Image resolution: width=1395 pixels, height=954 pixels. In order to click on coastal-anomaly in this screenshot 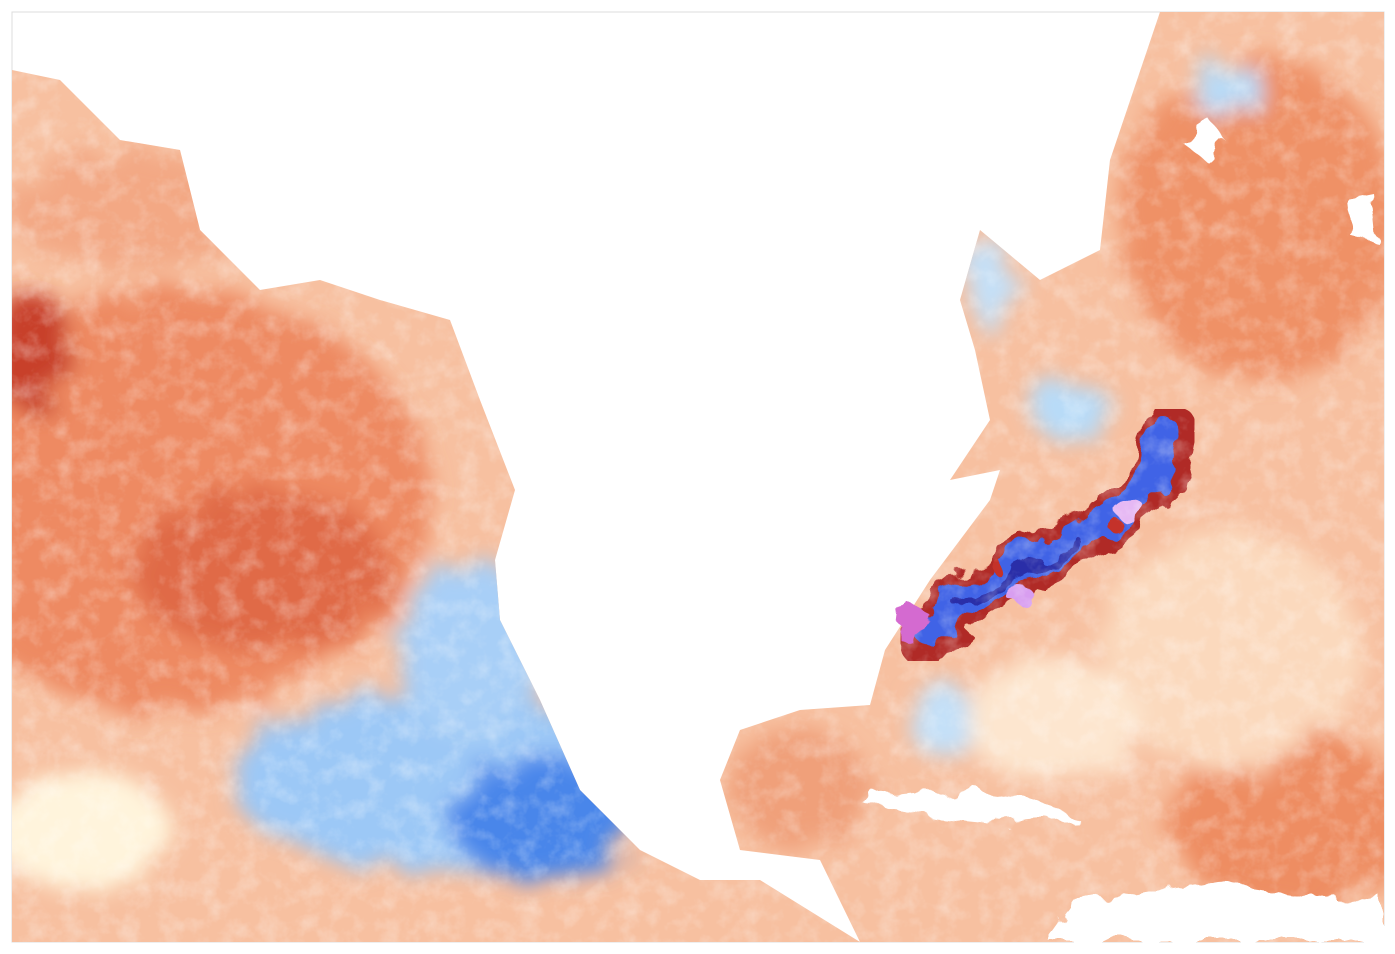, I will do `click(912, 622)`.